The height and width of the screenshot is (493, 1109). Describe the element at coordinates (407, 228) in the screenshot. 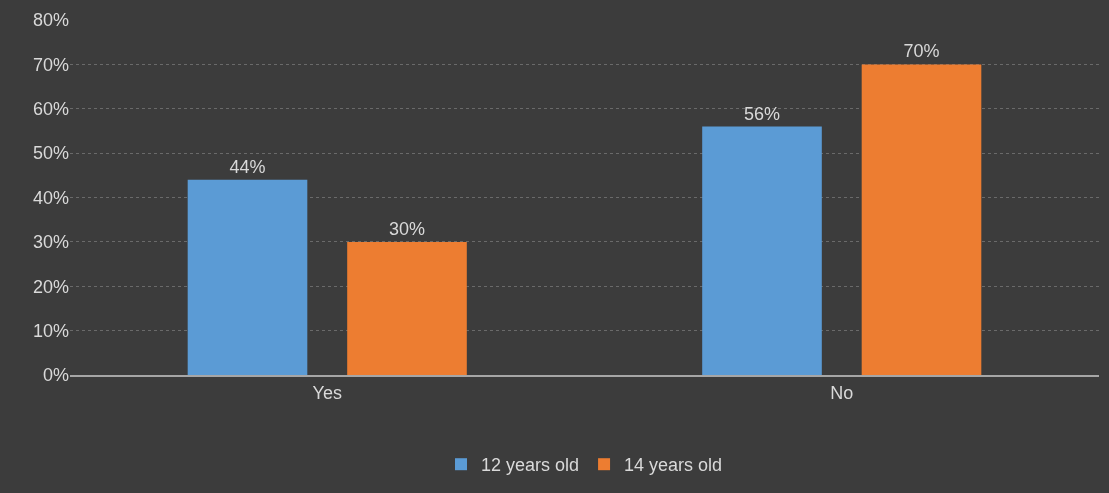

I see `data-label: 30%` at that location.